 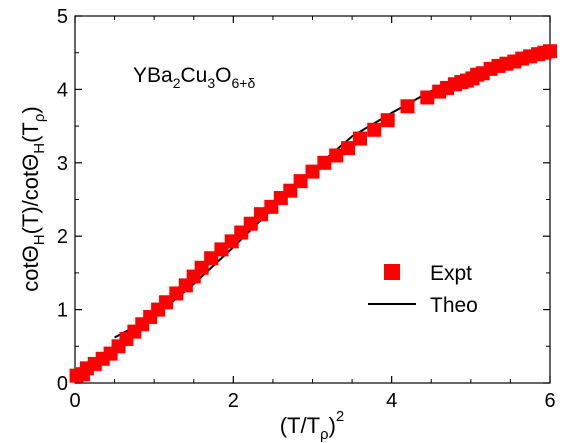 What do you see at coordinates (62, 17) in the screenshot?
I see `y-tick-label: 5` at bounding box center [62, 17].